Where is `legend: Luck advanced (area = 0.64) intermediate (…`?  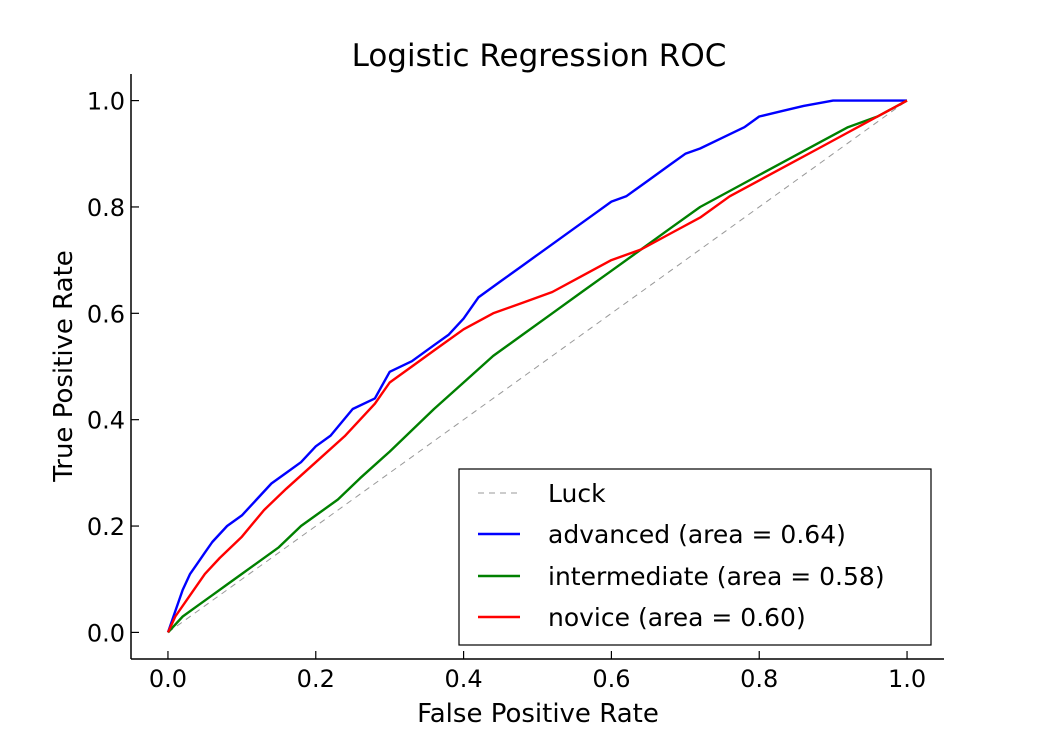
legend: Luck advanced (area = 0.64) intermediate (… is located at coordinates (695, 557).